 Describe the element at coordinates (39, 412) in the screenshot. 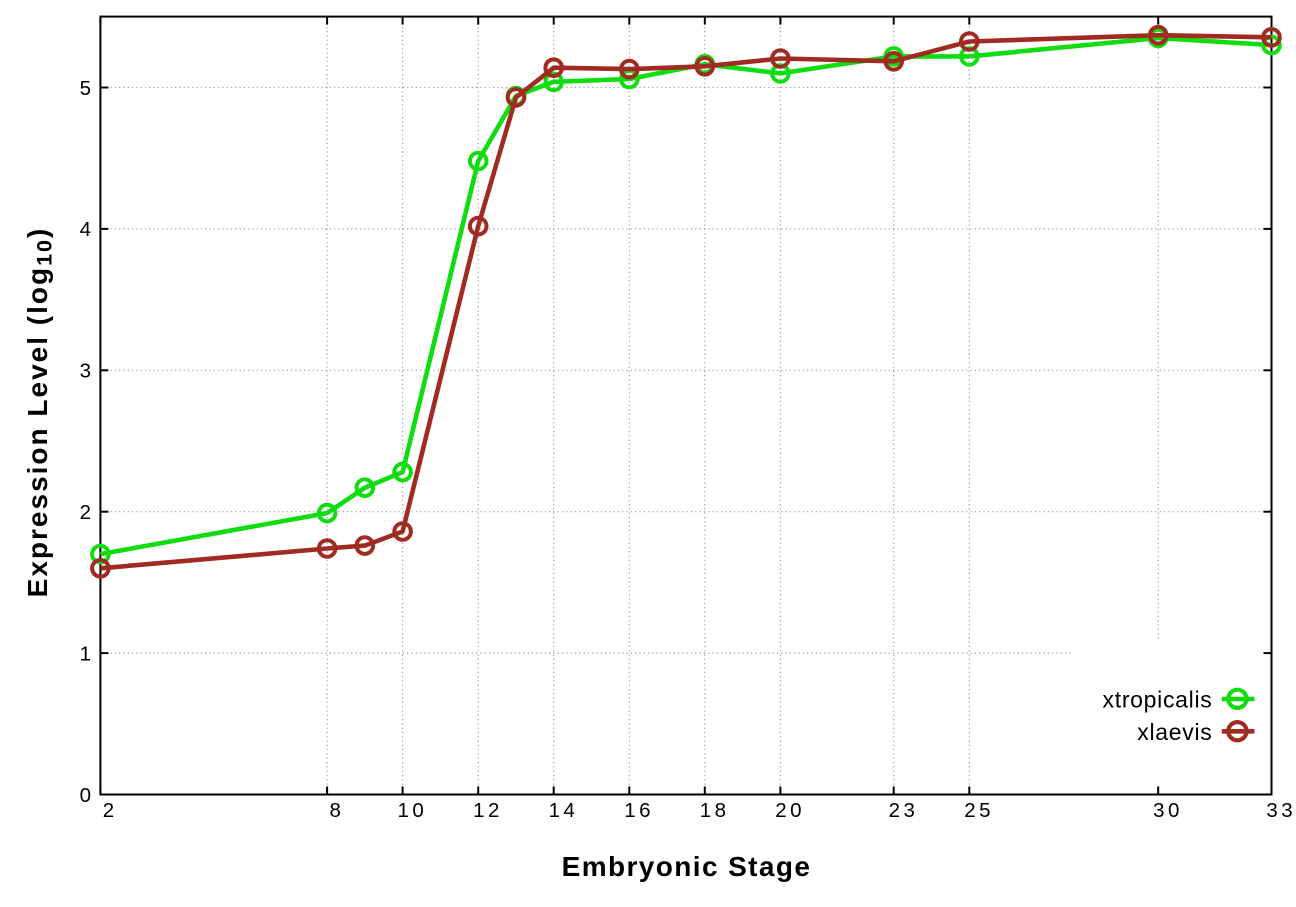

I see `svg-text: Expression Level (log10)` at that location.